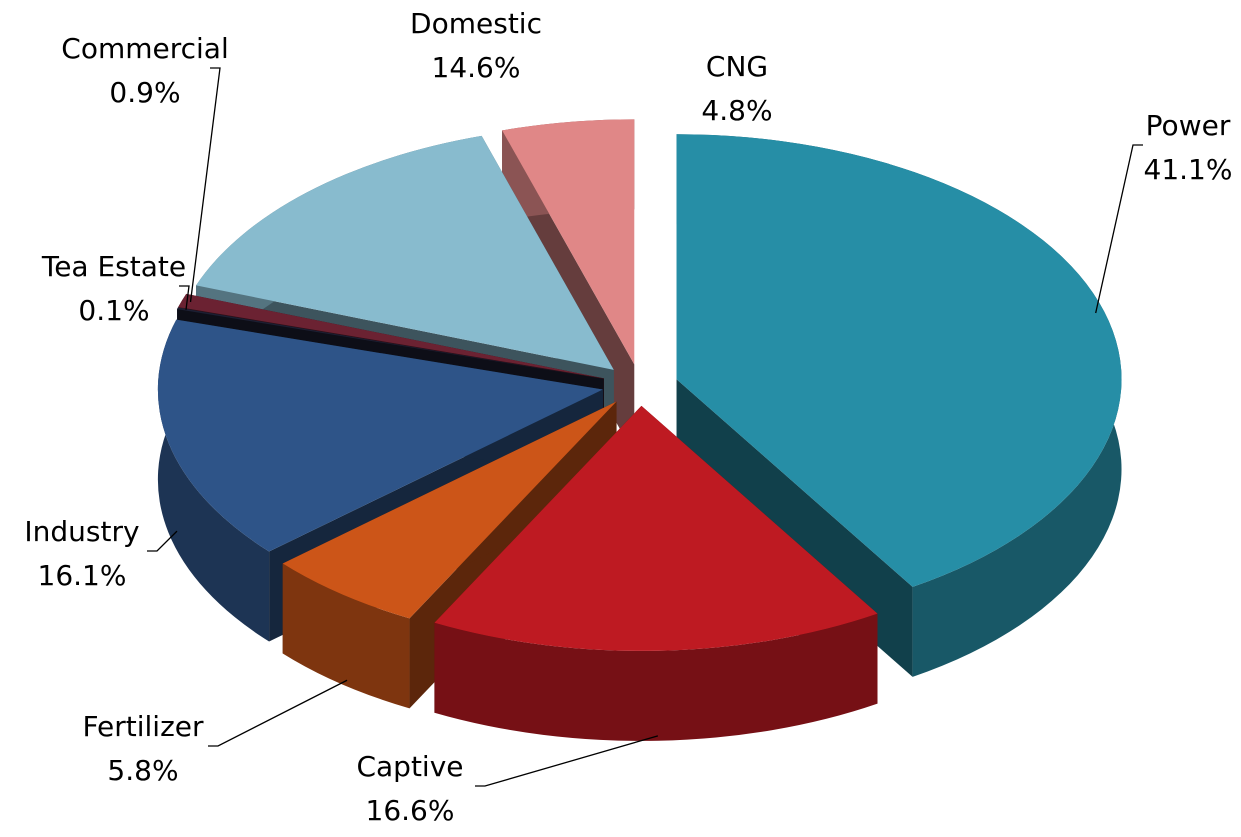 The height and width of the screenshot is (837, 1241). I want to click on slice-value-label: 41.1%, so click(1188, 169).